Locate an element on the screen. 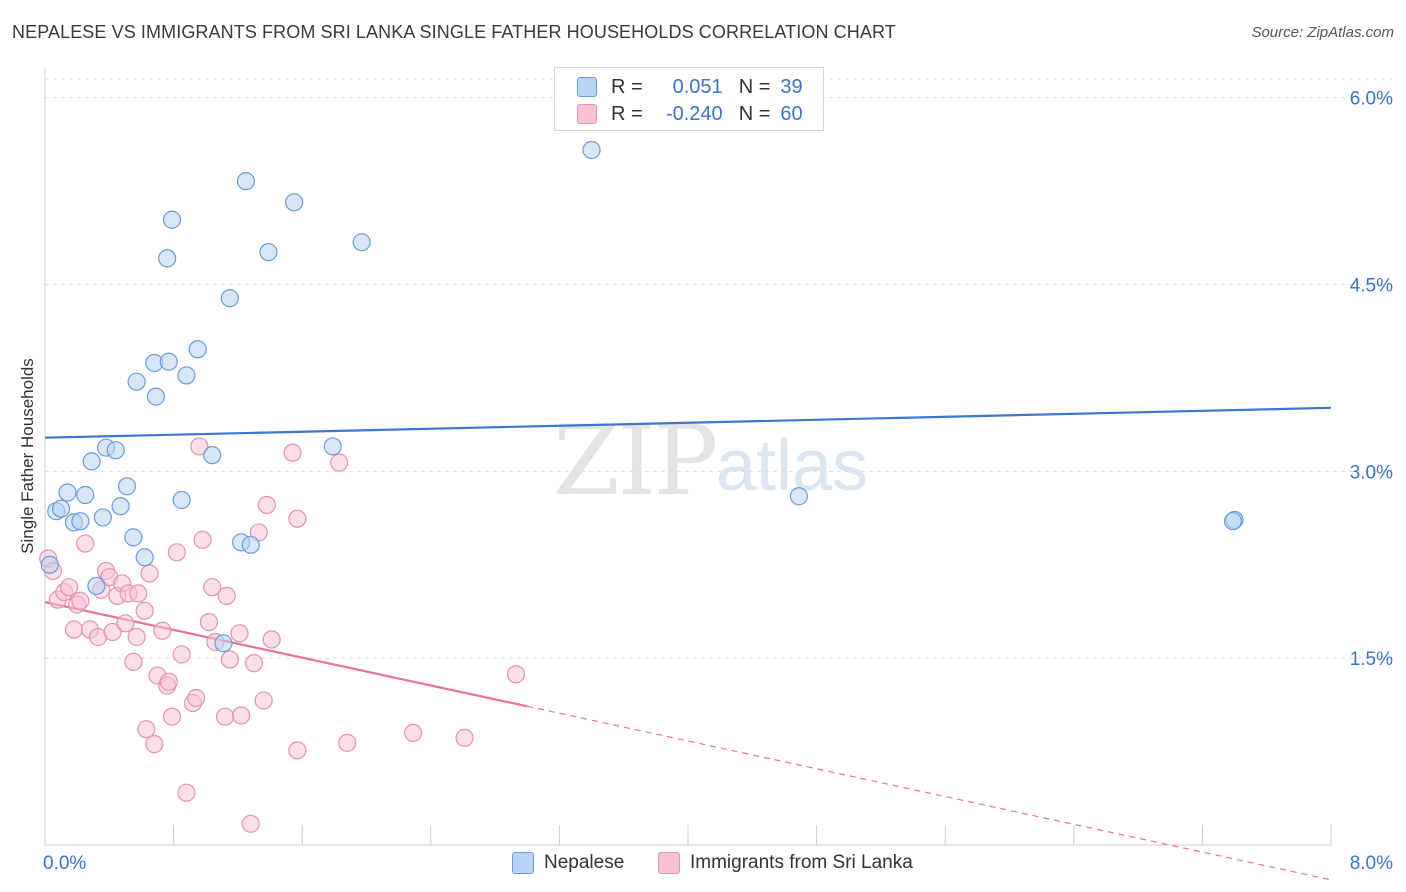  legend-label-nepalese: Nepalese is located at coordinates (584, 862).